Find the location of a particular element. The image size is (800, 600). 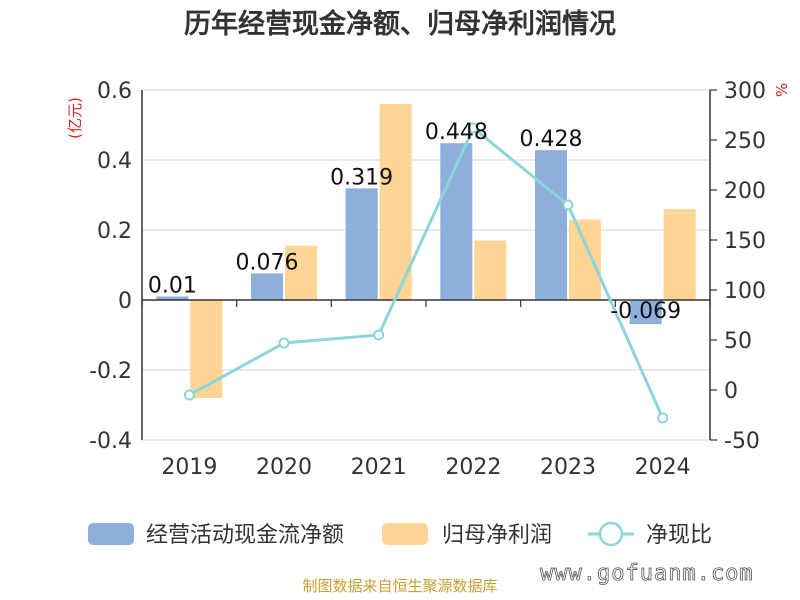

x-tick-label: 2019 is located at coordinates (189, 467).